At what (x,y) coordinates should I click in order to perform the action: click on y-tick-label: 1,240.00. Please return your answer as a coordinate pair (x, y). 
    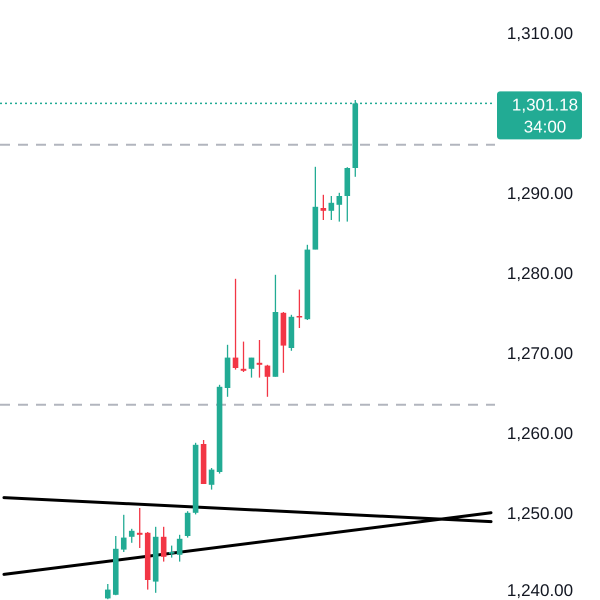
    Looking at the image, I should click on (540, 590).